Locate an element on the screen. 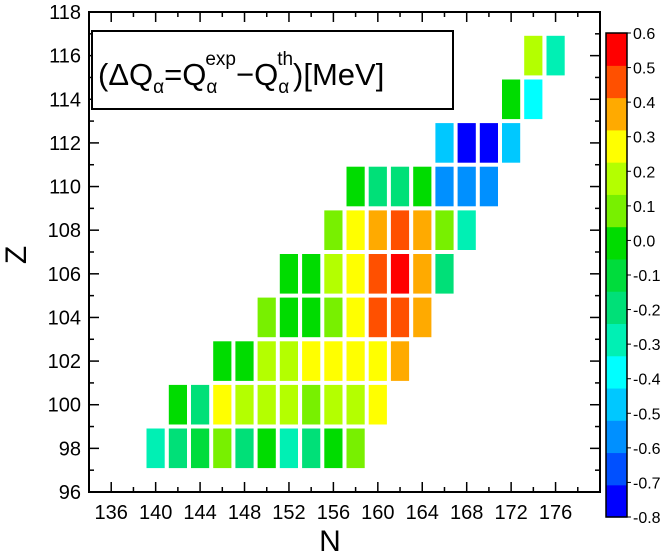 The height and width of the screenshot is (554, 664). y-tick-label: 116 is located at coordinates (65, 57).